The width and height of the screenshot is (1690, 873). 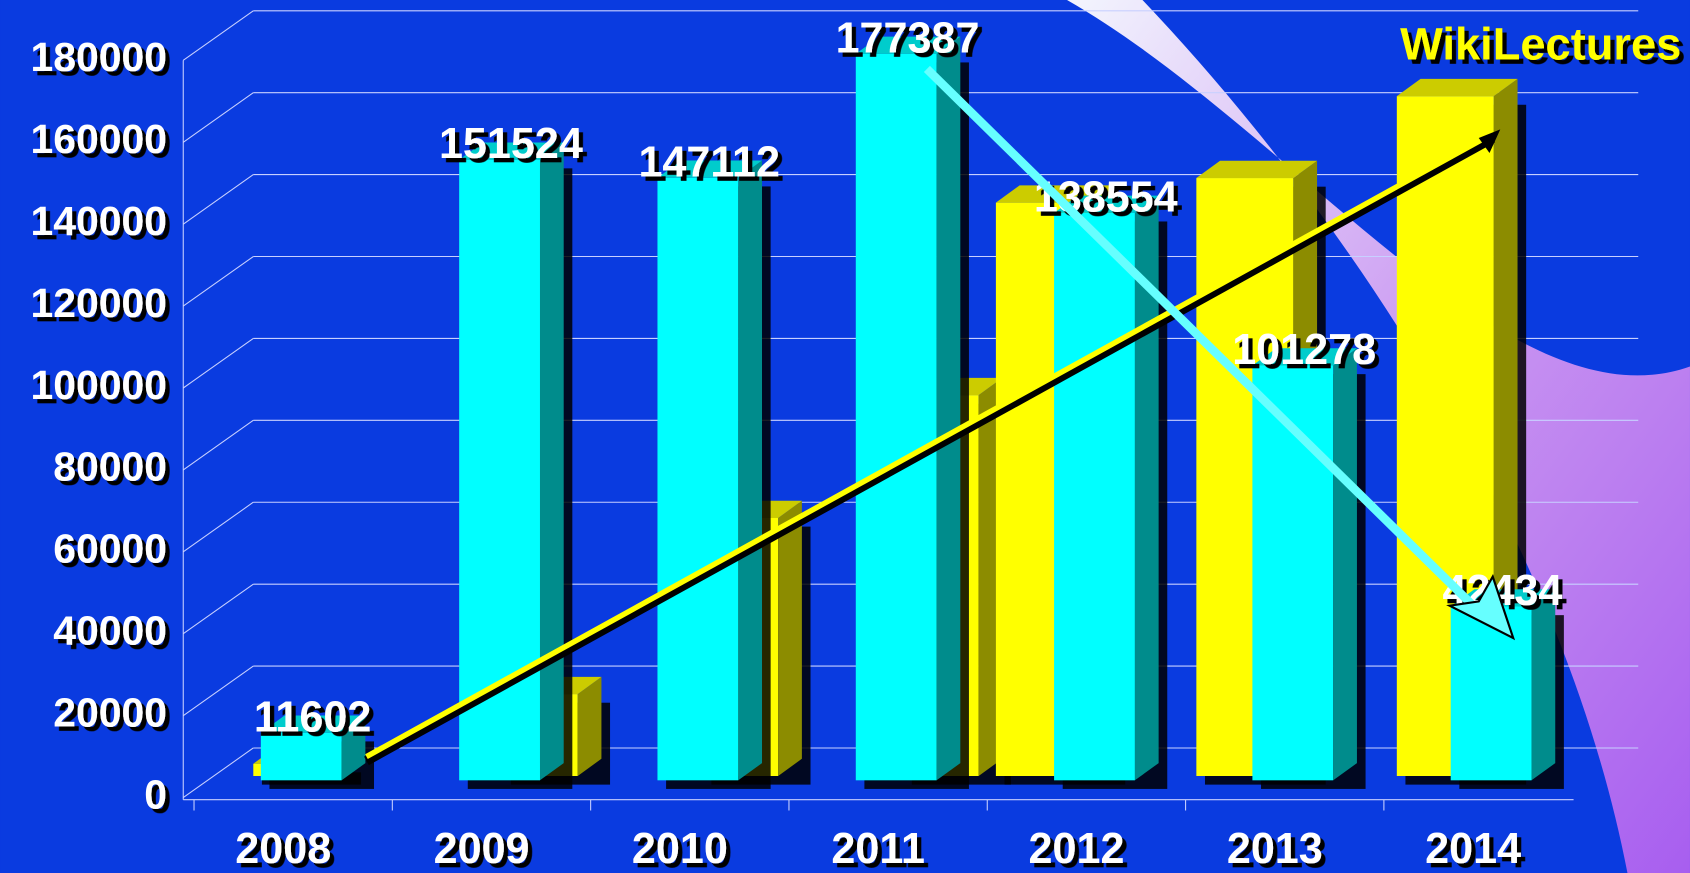 I want to click on data-label: 177387, so click(x=908, y=38).